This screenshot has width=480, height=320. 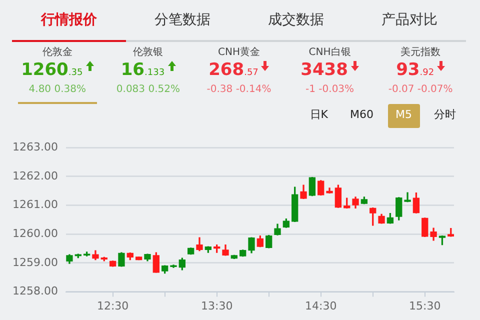 I want to click on category-label: CNH白银, so click(x=330, y=53).